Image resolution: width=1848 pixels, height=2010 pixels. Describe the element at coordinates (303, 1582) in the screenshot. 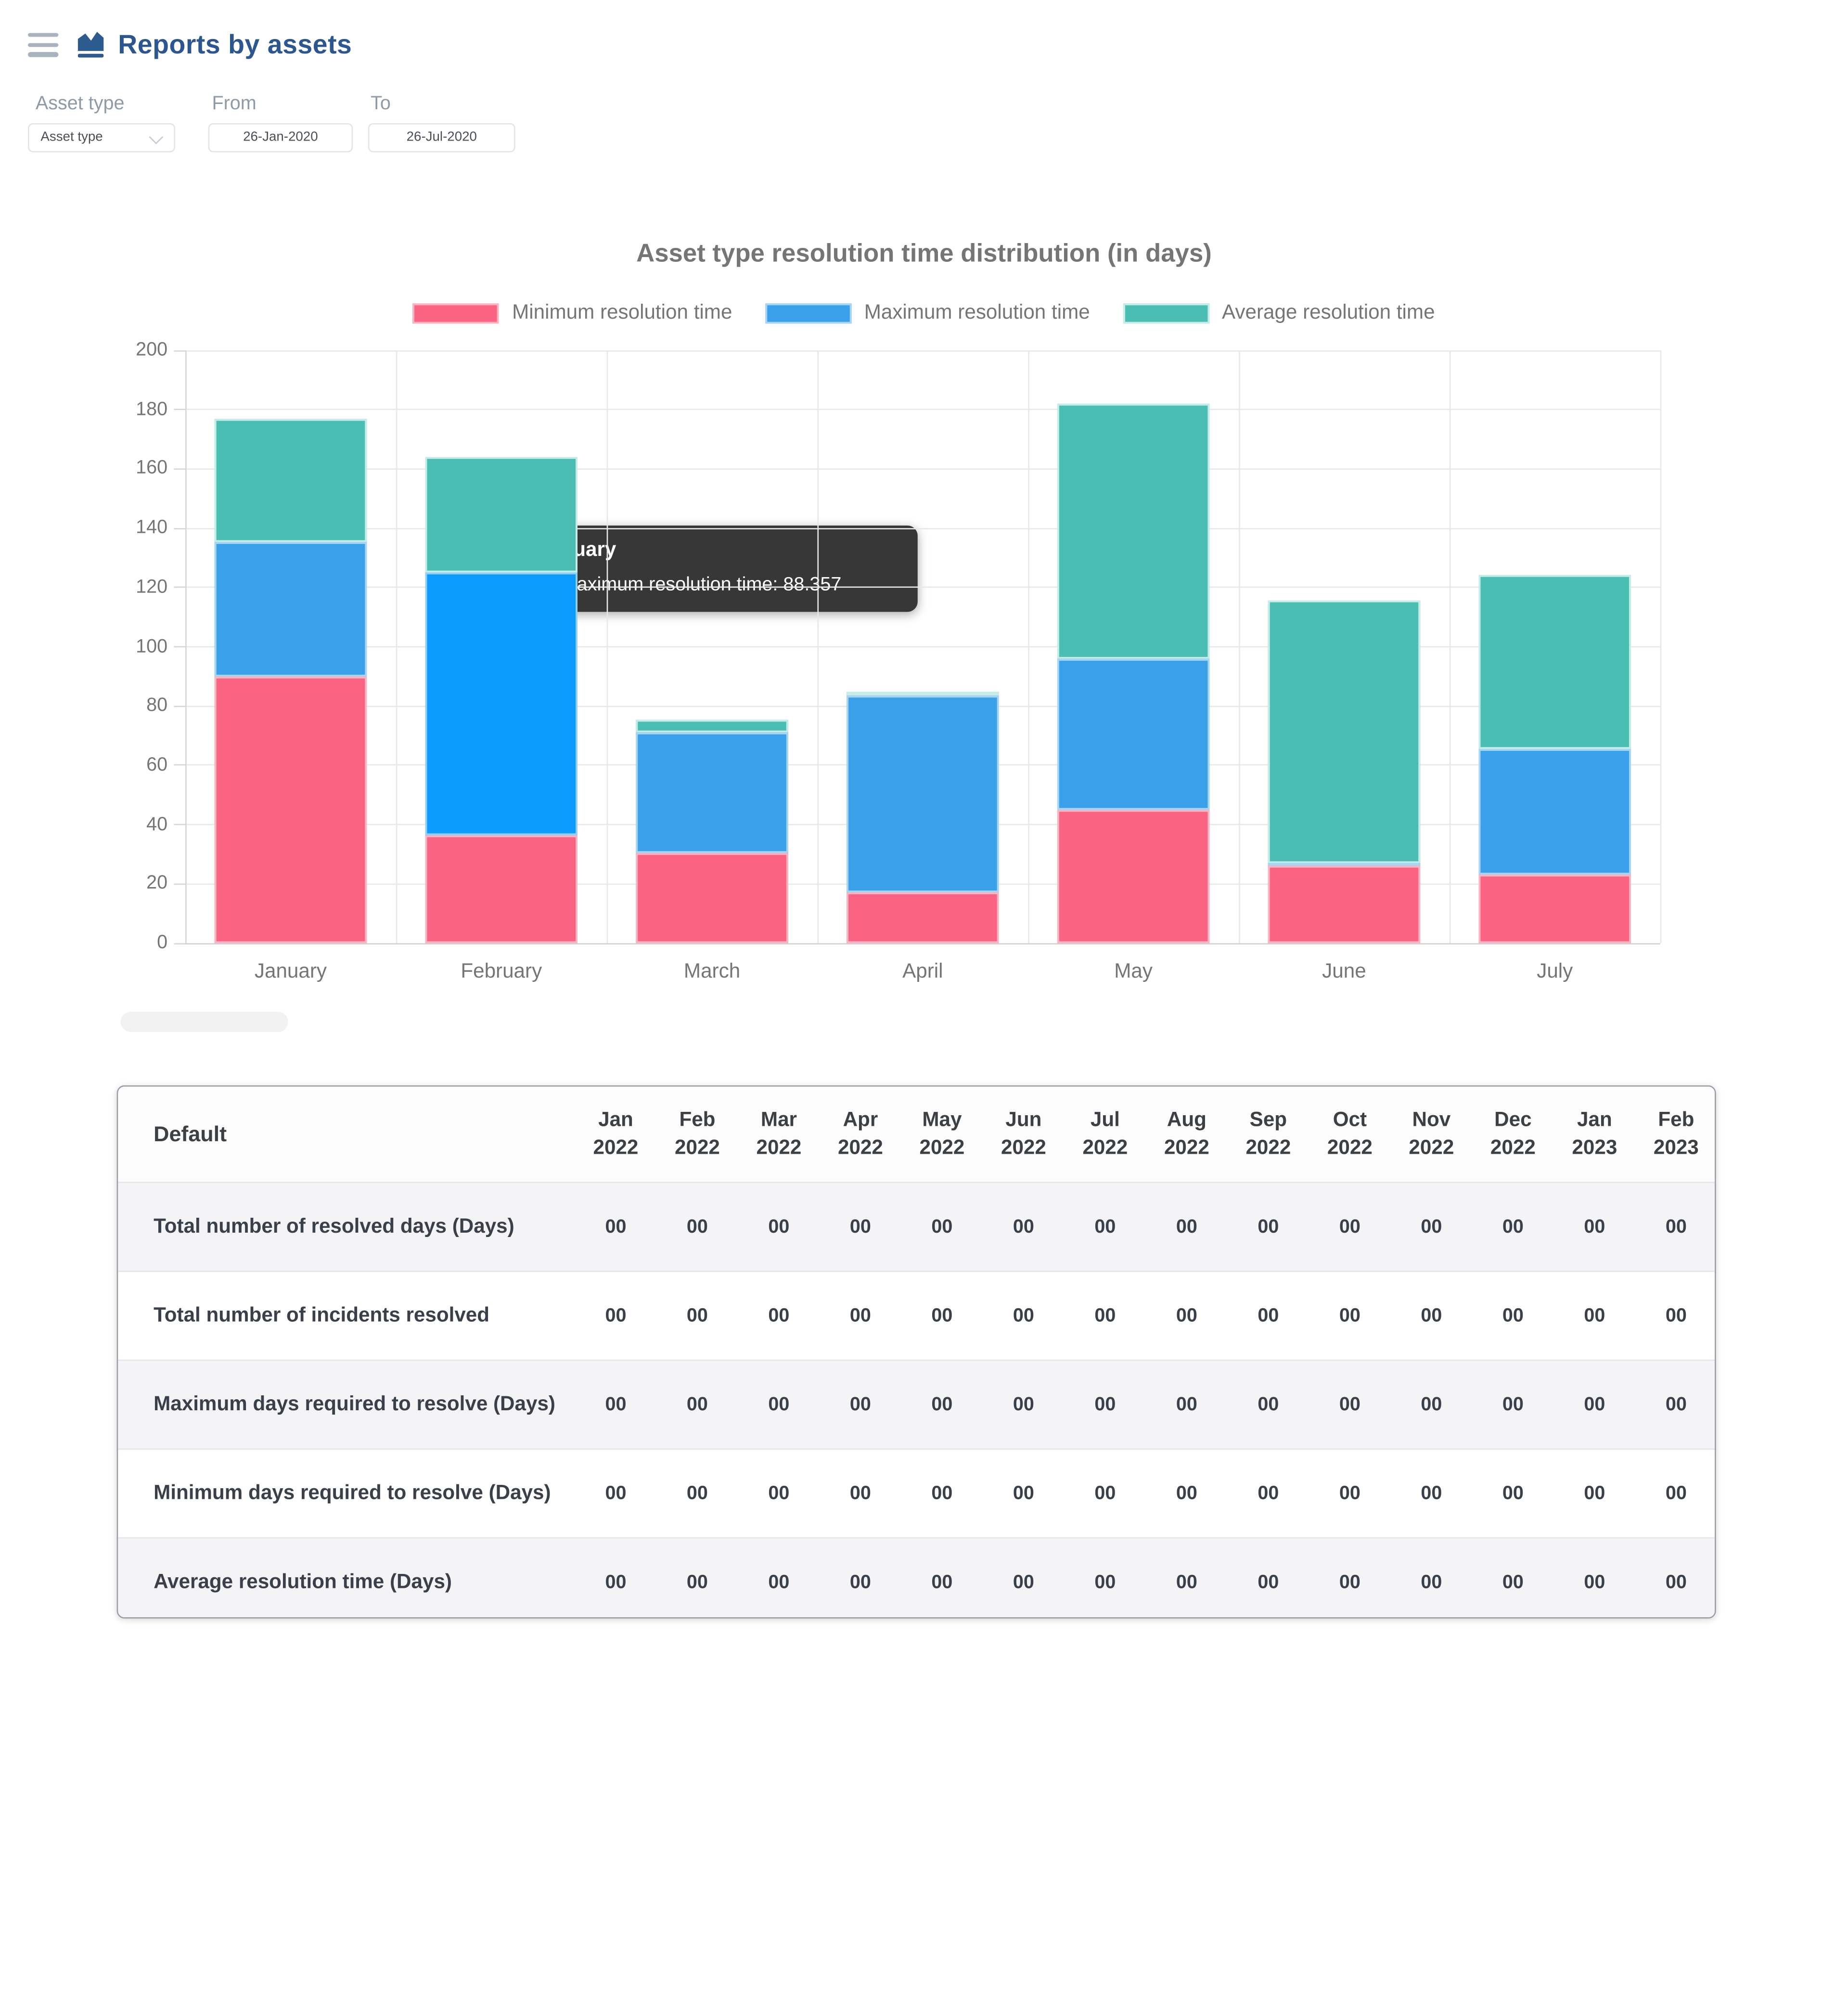

I see `table-row-label: Average resolution time (Days)` at that location.